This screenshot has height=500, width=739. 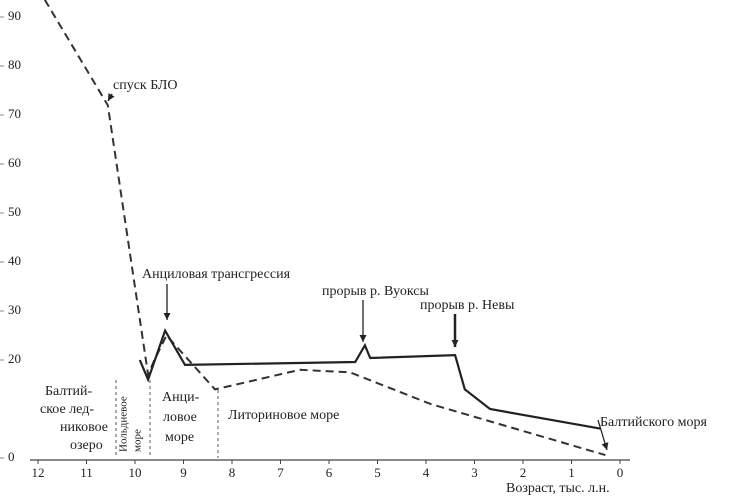 What do you see at coordinates (135, 472) in the screenshot?
I see `x-tick-label: 10` at bounding box center [135, 472].